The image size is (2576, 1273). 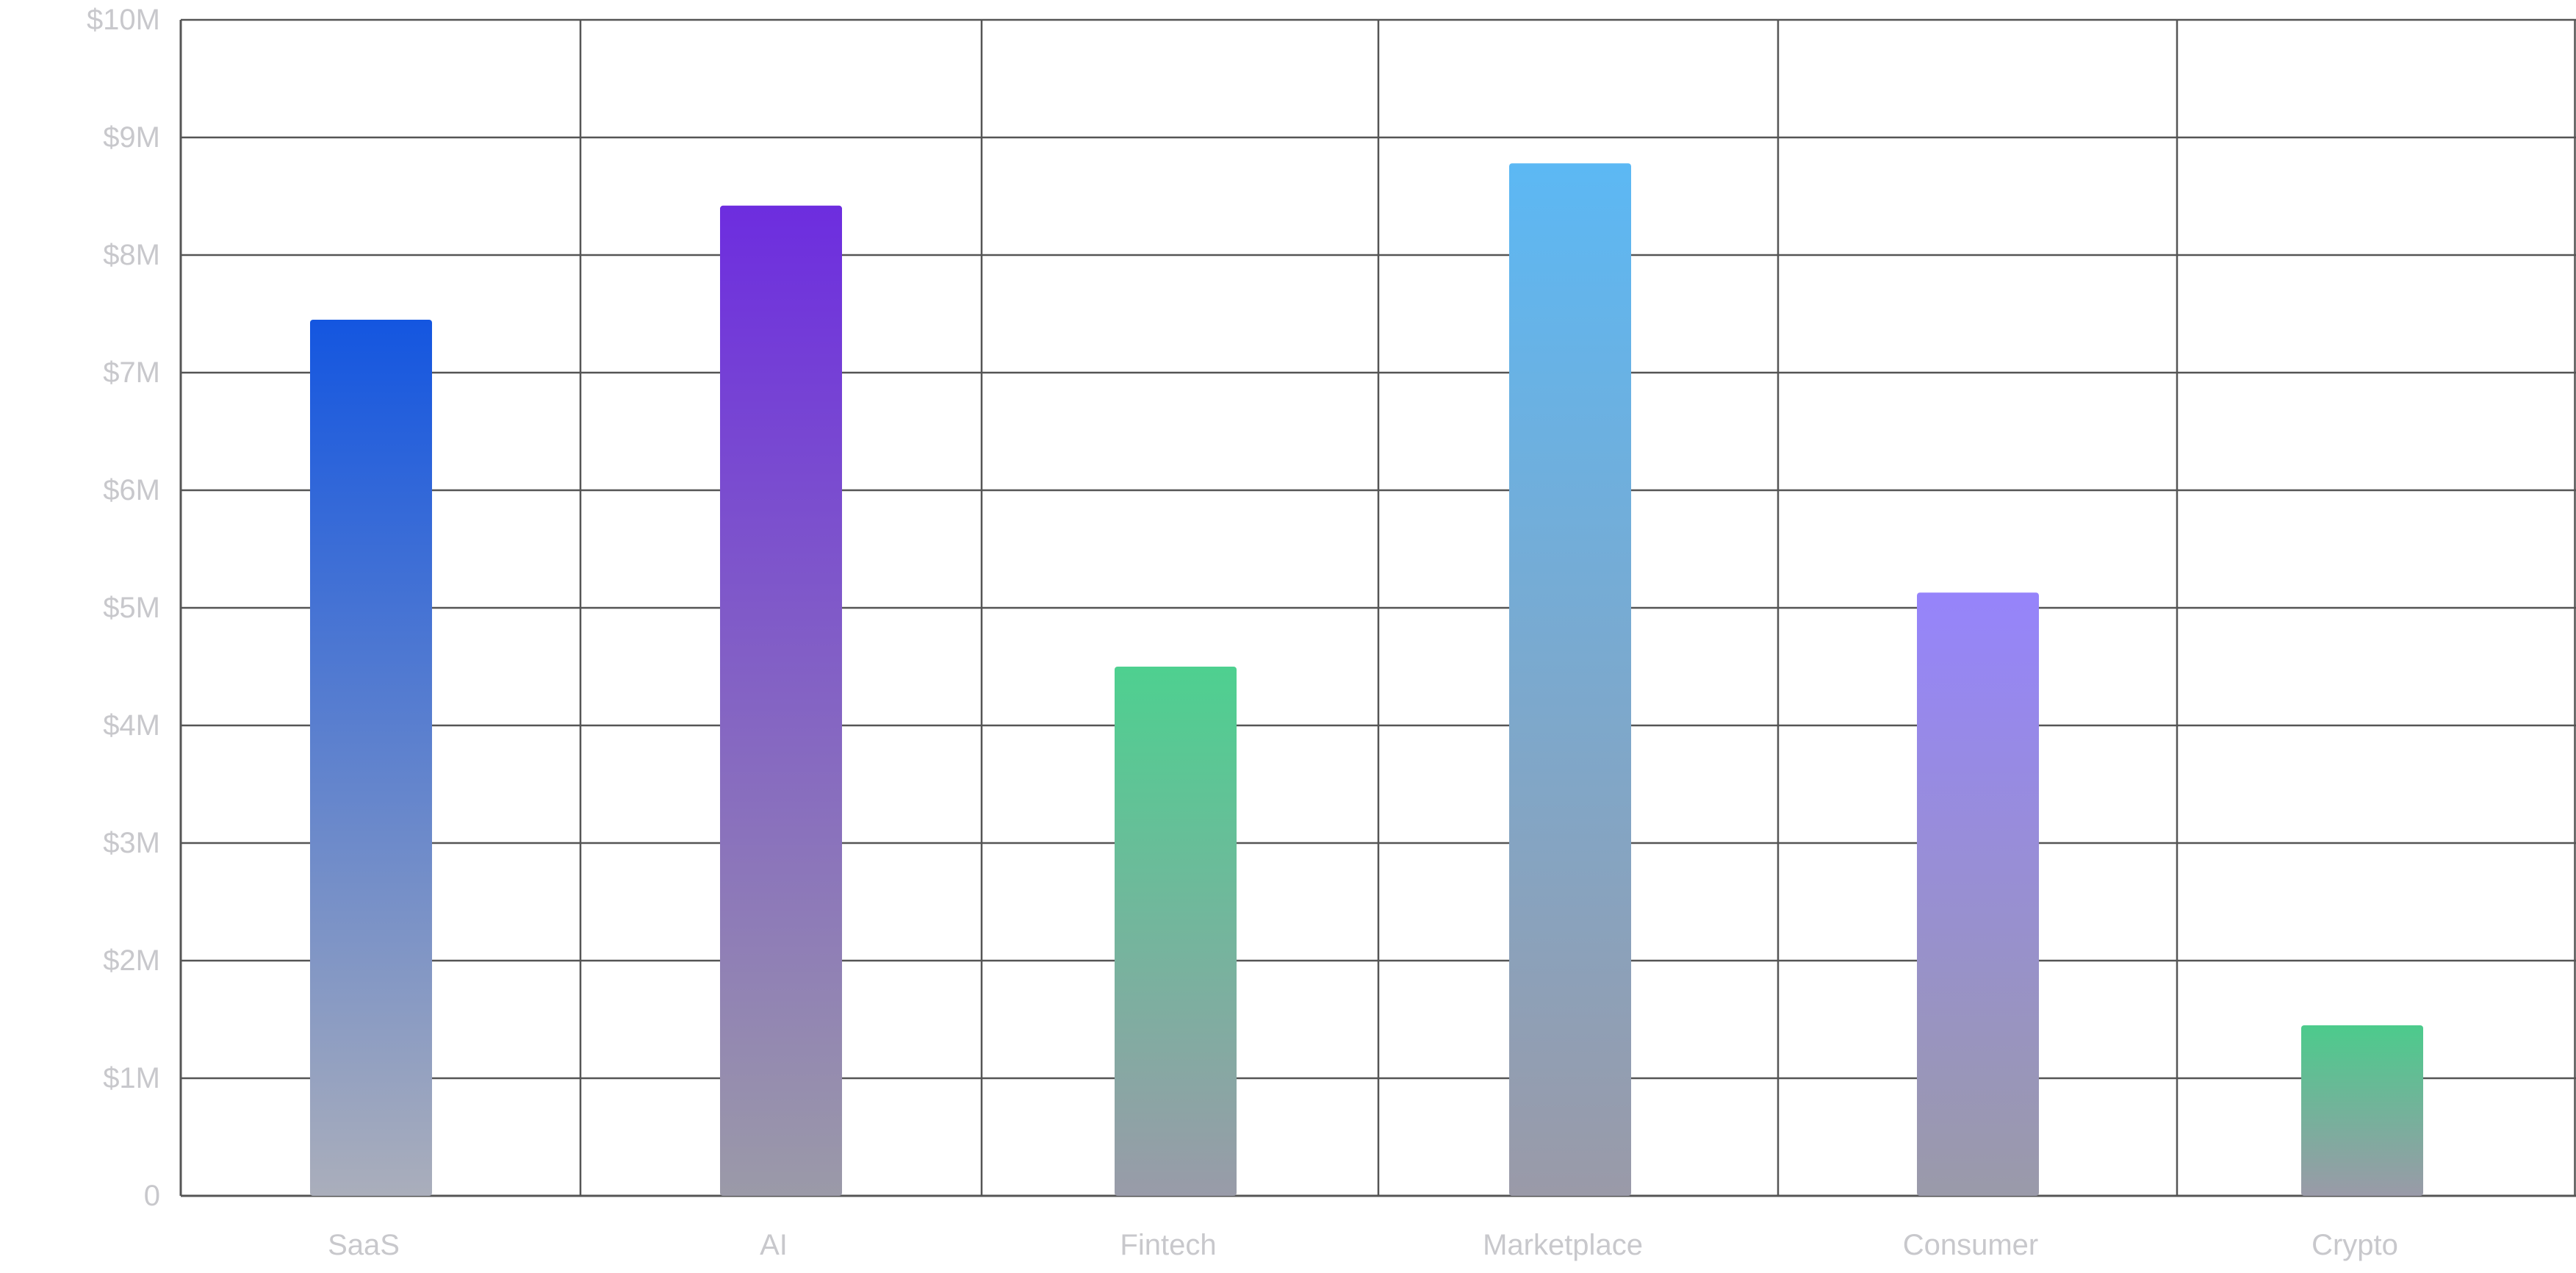 I want to click on x-category-label: AI, so click(x=774, y=1245).